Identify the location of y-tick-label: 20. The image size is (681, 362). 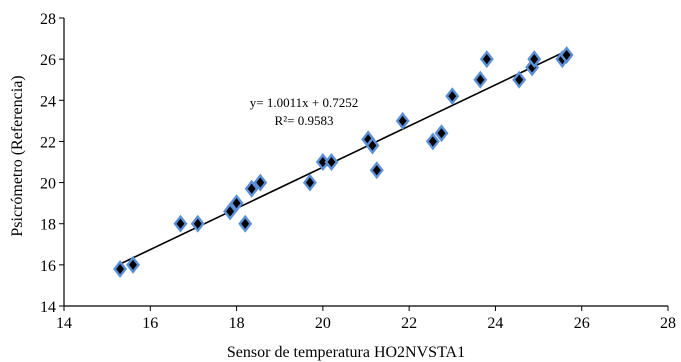
(48, 184).